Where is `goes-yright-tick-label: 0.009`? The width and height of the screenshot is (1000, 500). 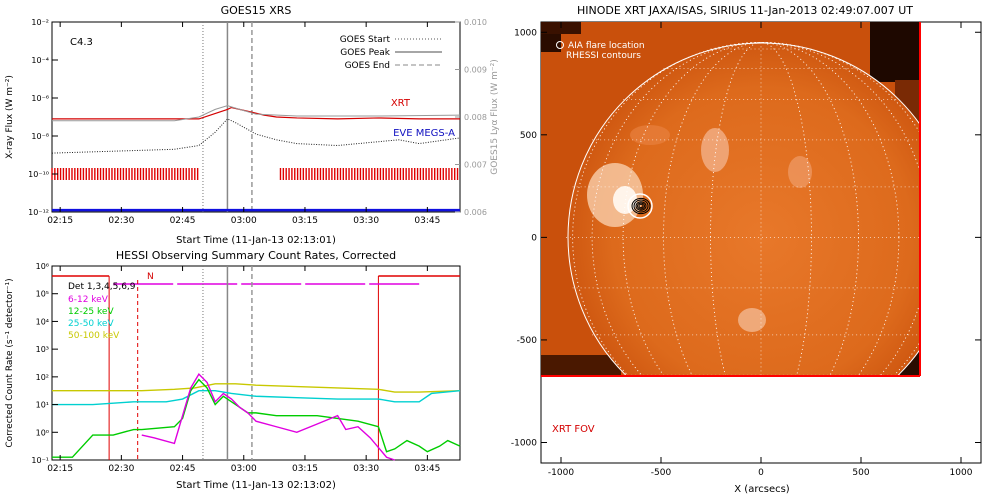 goes-yright-tick-label: 0.009 is located at coordinates (475, 70).